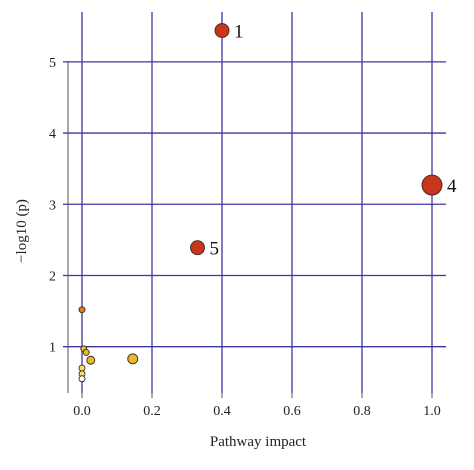 The width and height of the screenshot is (474, 470). What do you see at coordinates (362, 411) in the screenshot?
I see `x-tick-label: 0.8` at bounding box center [362, 411].